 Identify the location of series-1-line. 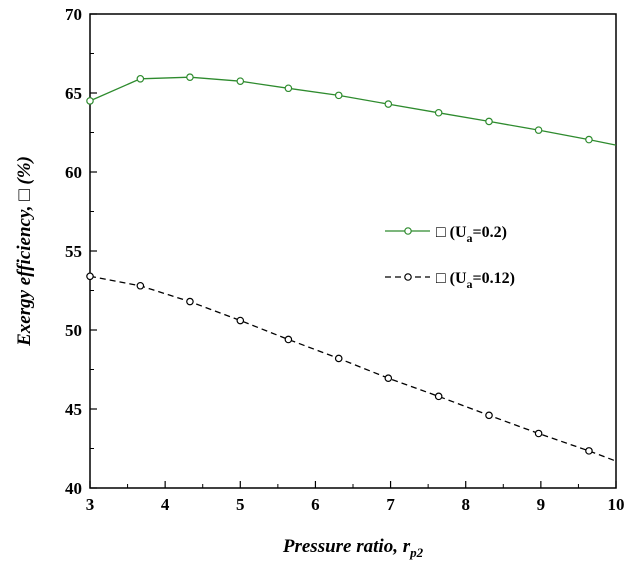
(353, 111).